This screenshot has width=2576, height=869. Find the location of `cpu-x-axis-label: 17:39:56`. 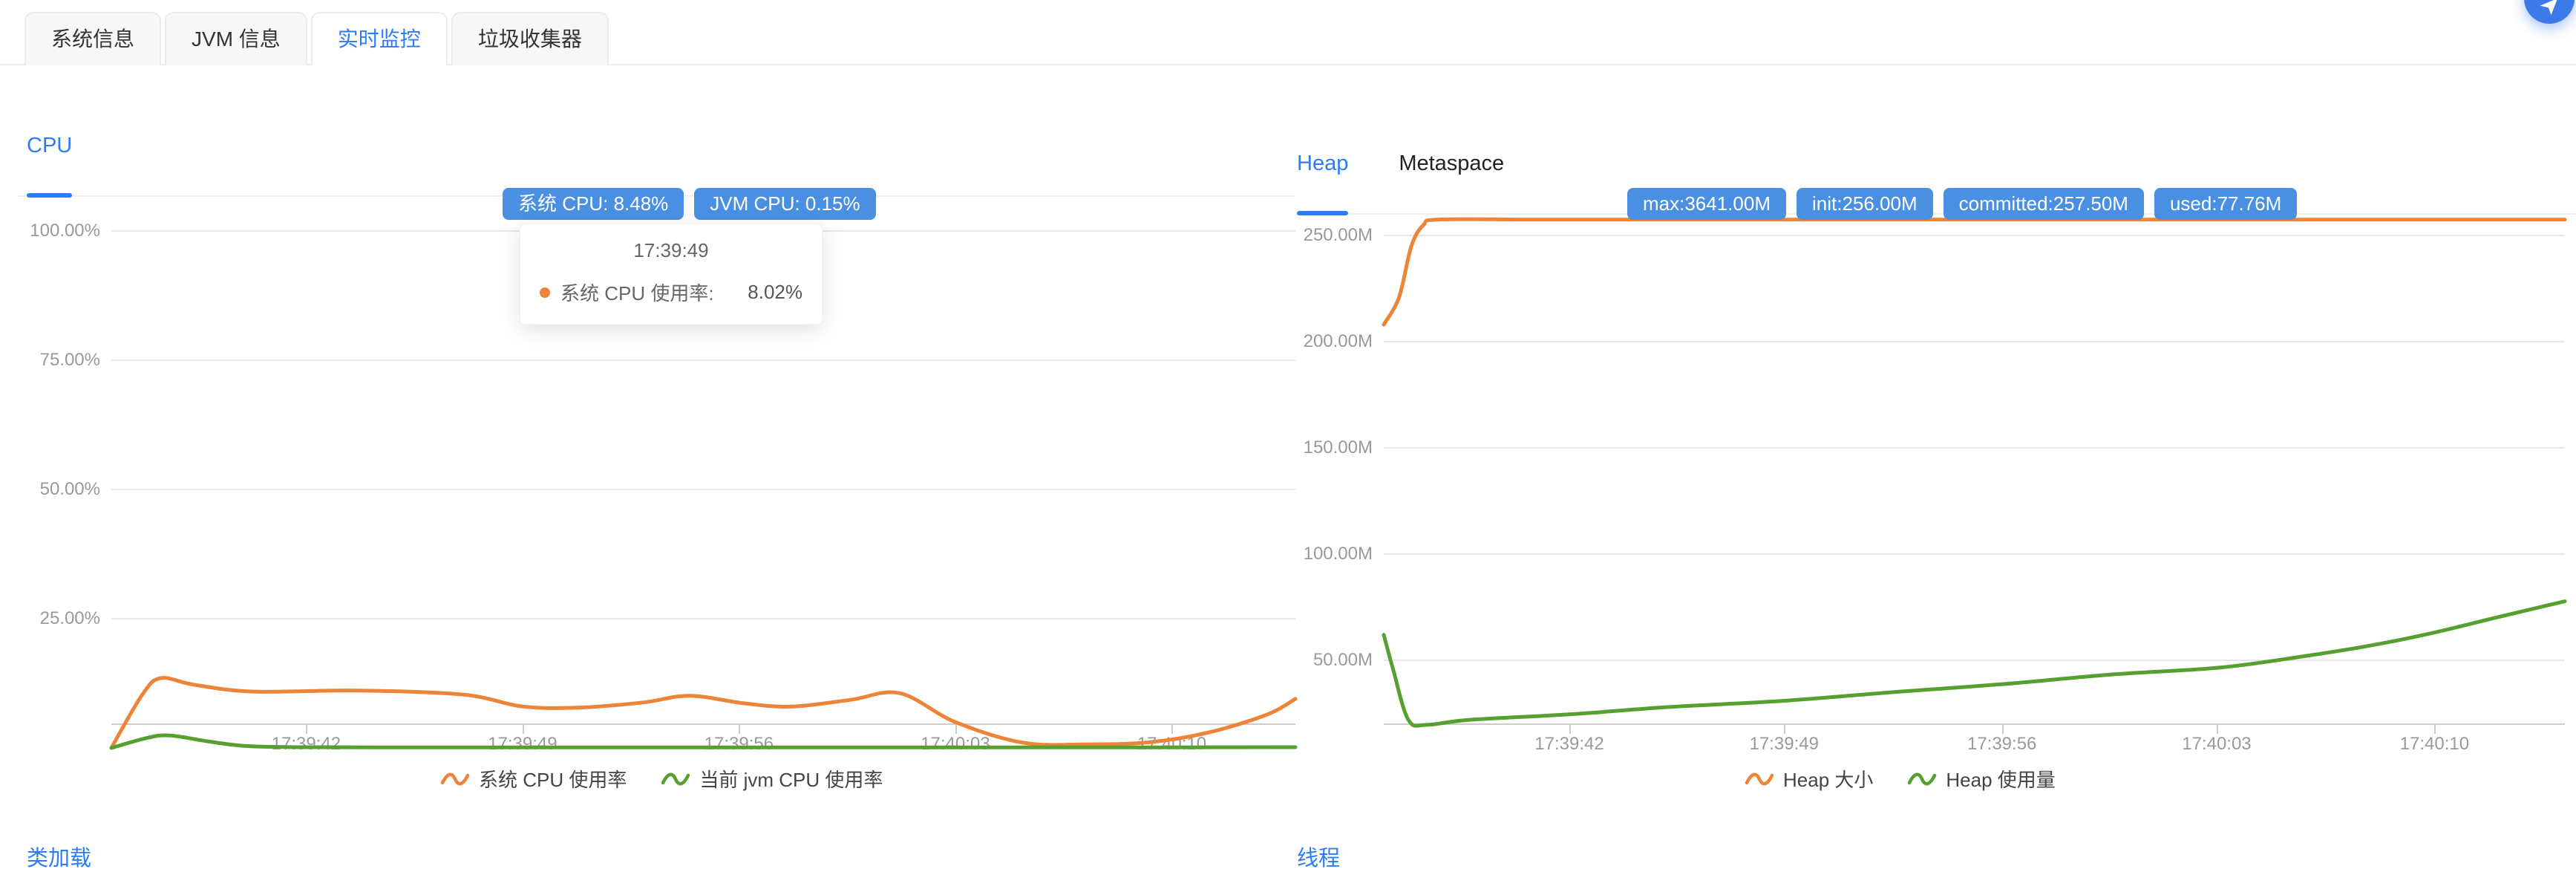

cpu-x-axis-label: 17:39:56 is located at coordinates (739, 744).